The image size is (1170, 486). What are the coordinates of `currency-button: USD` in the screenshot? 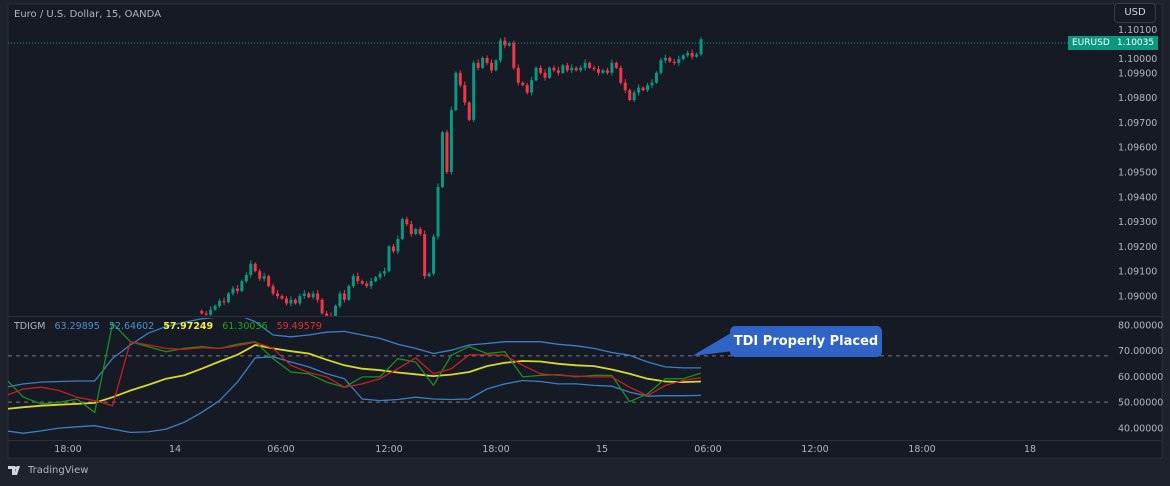 It's located at (1135, 13).